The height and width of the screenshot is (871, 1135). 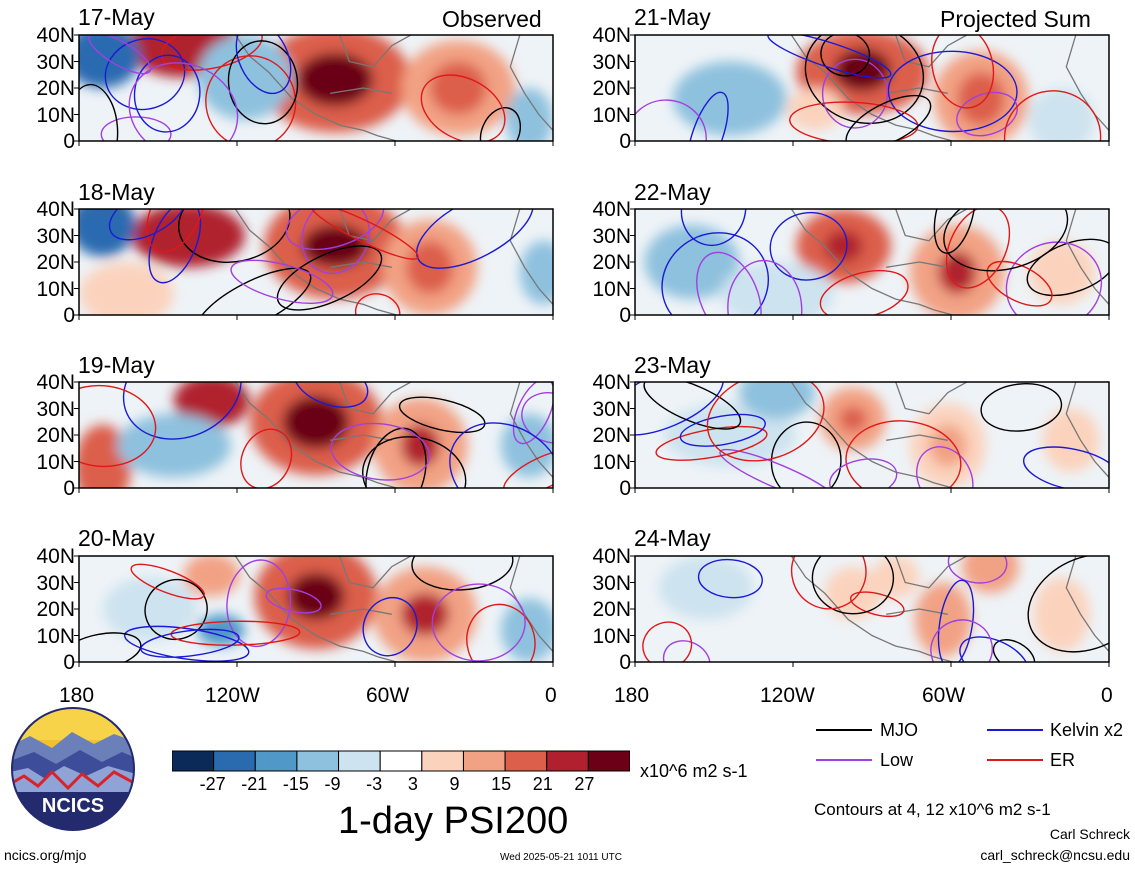 What do you see at coordinates (944, 695) in the screenshot?
I see `lon-label-60w-right: 60W` at bounding box center [944, 695].